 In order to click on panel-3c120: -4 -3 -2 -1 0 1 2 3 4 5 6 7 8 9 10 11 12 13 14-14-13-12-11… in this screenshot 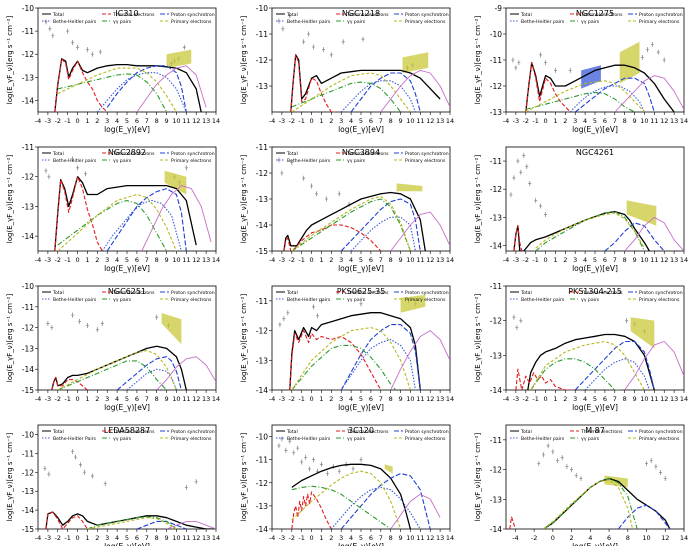, I will do `click(347, 485)`.